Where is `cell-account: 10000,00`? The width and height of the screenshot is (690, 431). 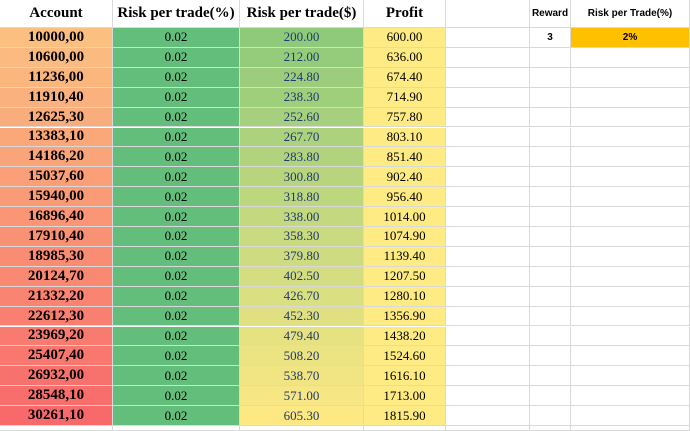 cell-account: 10000,00 is located at coordinates (56, 38).